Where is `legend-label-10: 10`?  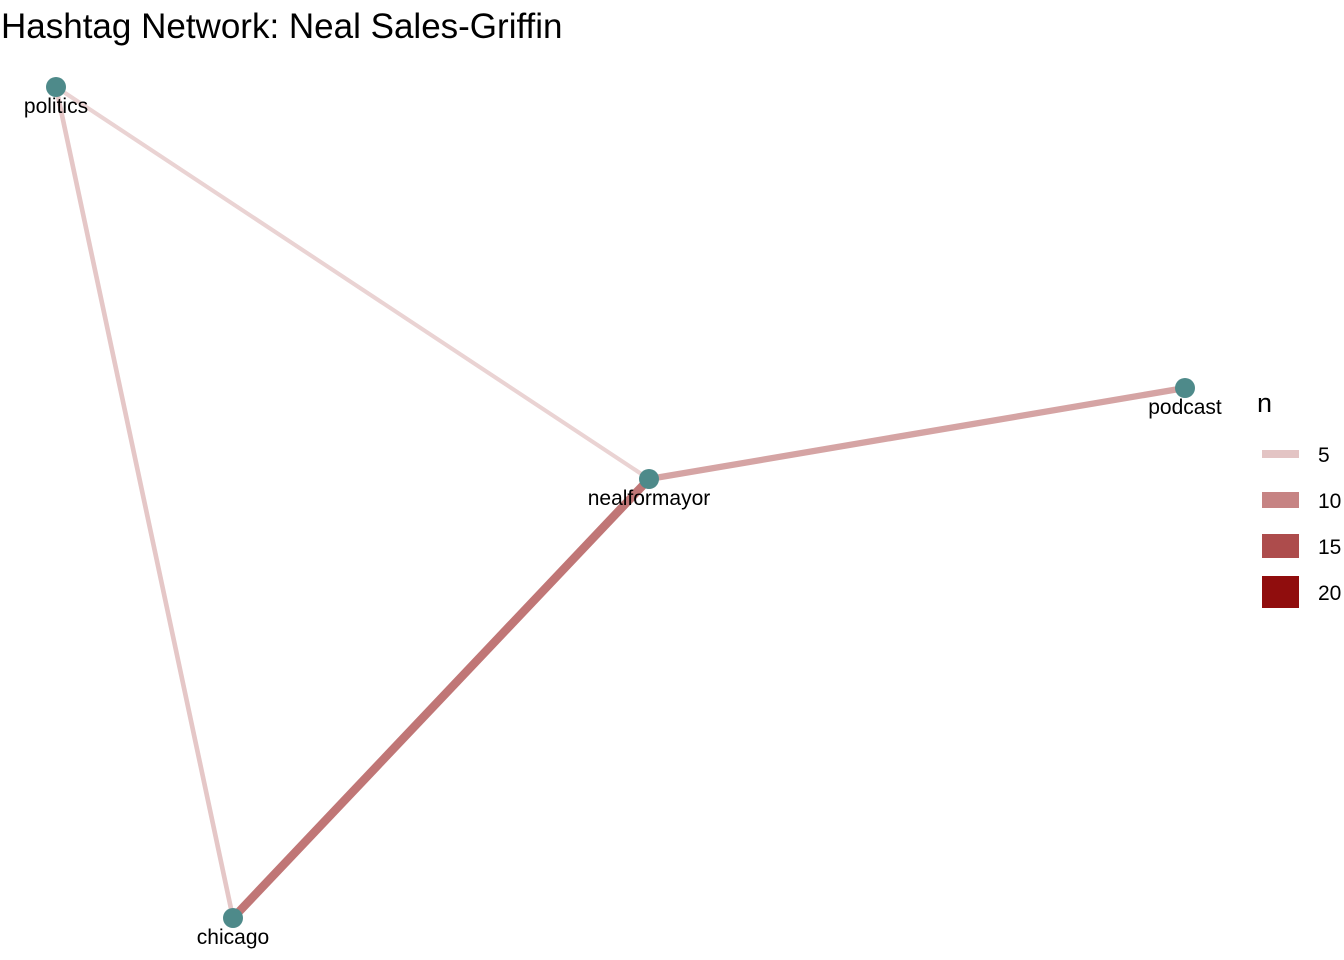 legend-label-10: 10 is located at coordinates (1329, 501).